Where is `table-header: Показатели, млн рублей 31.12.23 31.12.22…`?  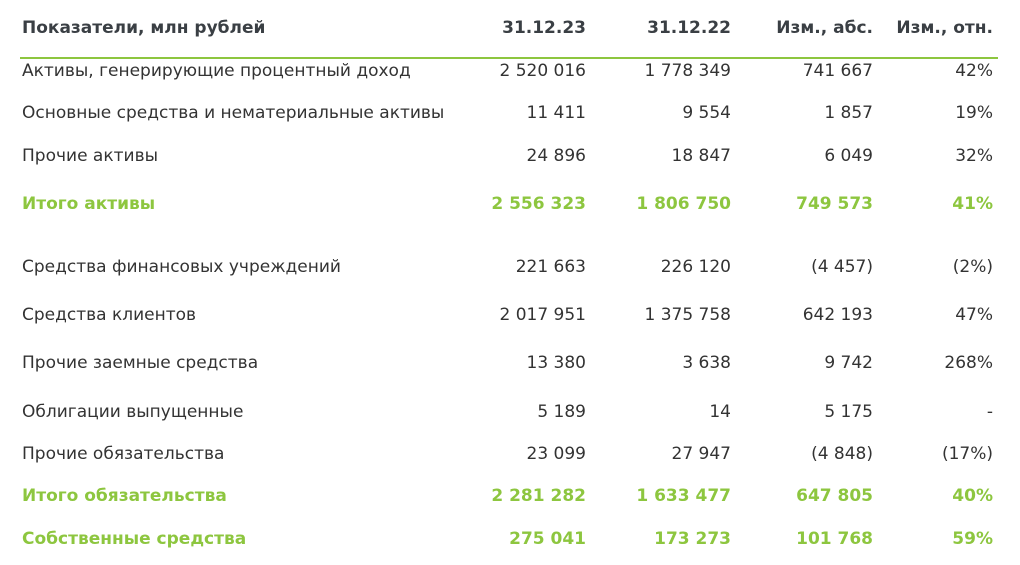 table-header: Показатели, млн рублей 31.12.23 31.12.22… is located at coordinates (510, 29).